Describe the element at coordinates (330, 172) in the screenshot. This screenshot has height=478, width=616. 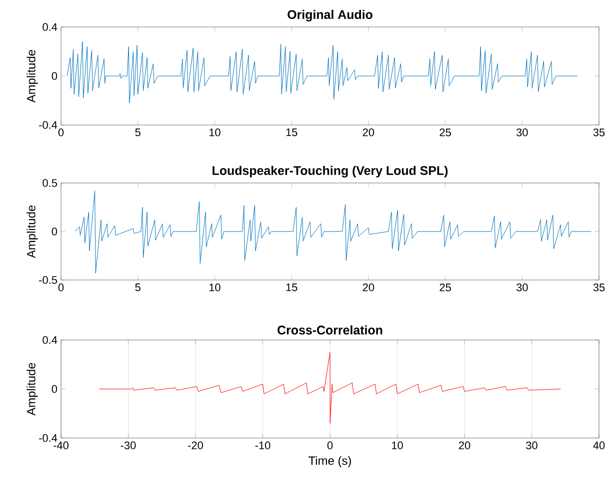
I see `chart-title: Loudspeaker-Touching (Very Loud SPL)` at that location.